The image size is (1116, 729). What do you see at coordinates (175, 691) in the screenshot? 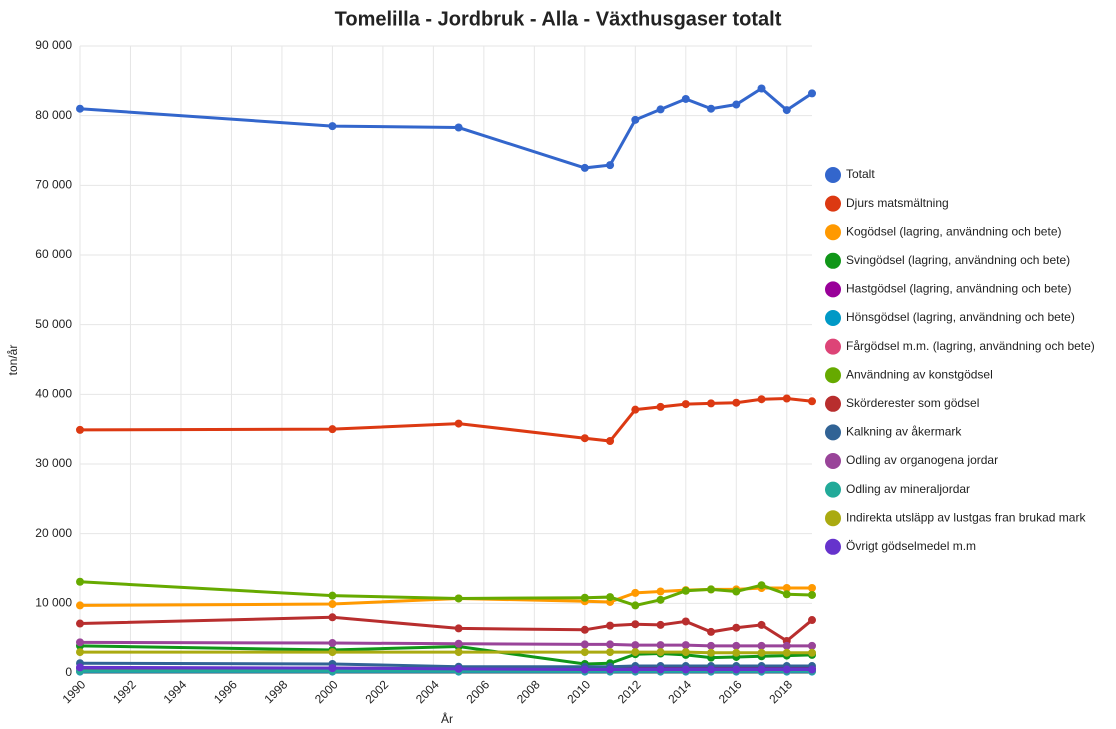
I see `x-tick-label: 1994` at bounding box center [175, 691].